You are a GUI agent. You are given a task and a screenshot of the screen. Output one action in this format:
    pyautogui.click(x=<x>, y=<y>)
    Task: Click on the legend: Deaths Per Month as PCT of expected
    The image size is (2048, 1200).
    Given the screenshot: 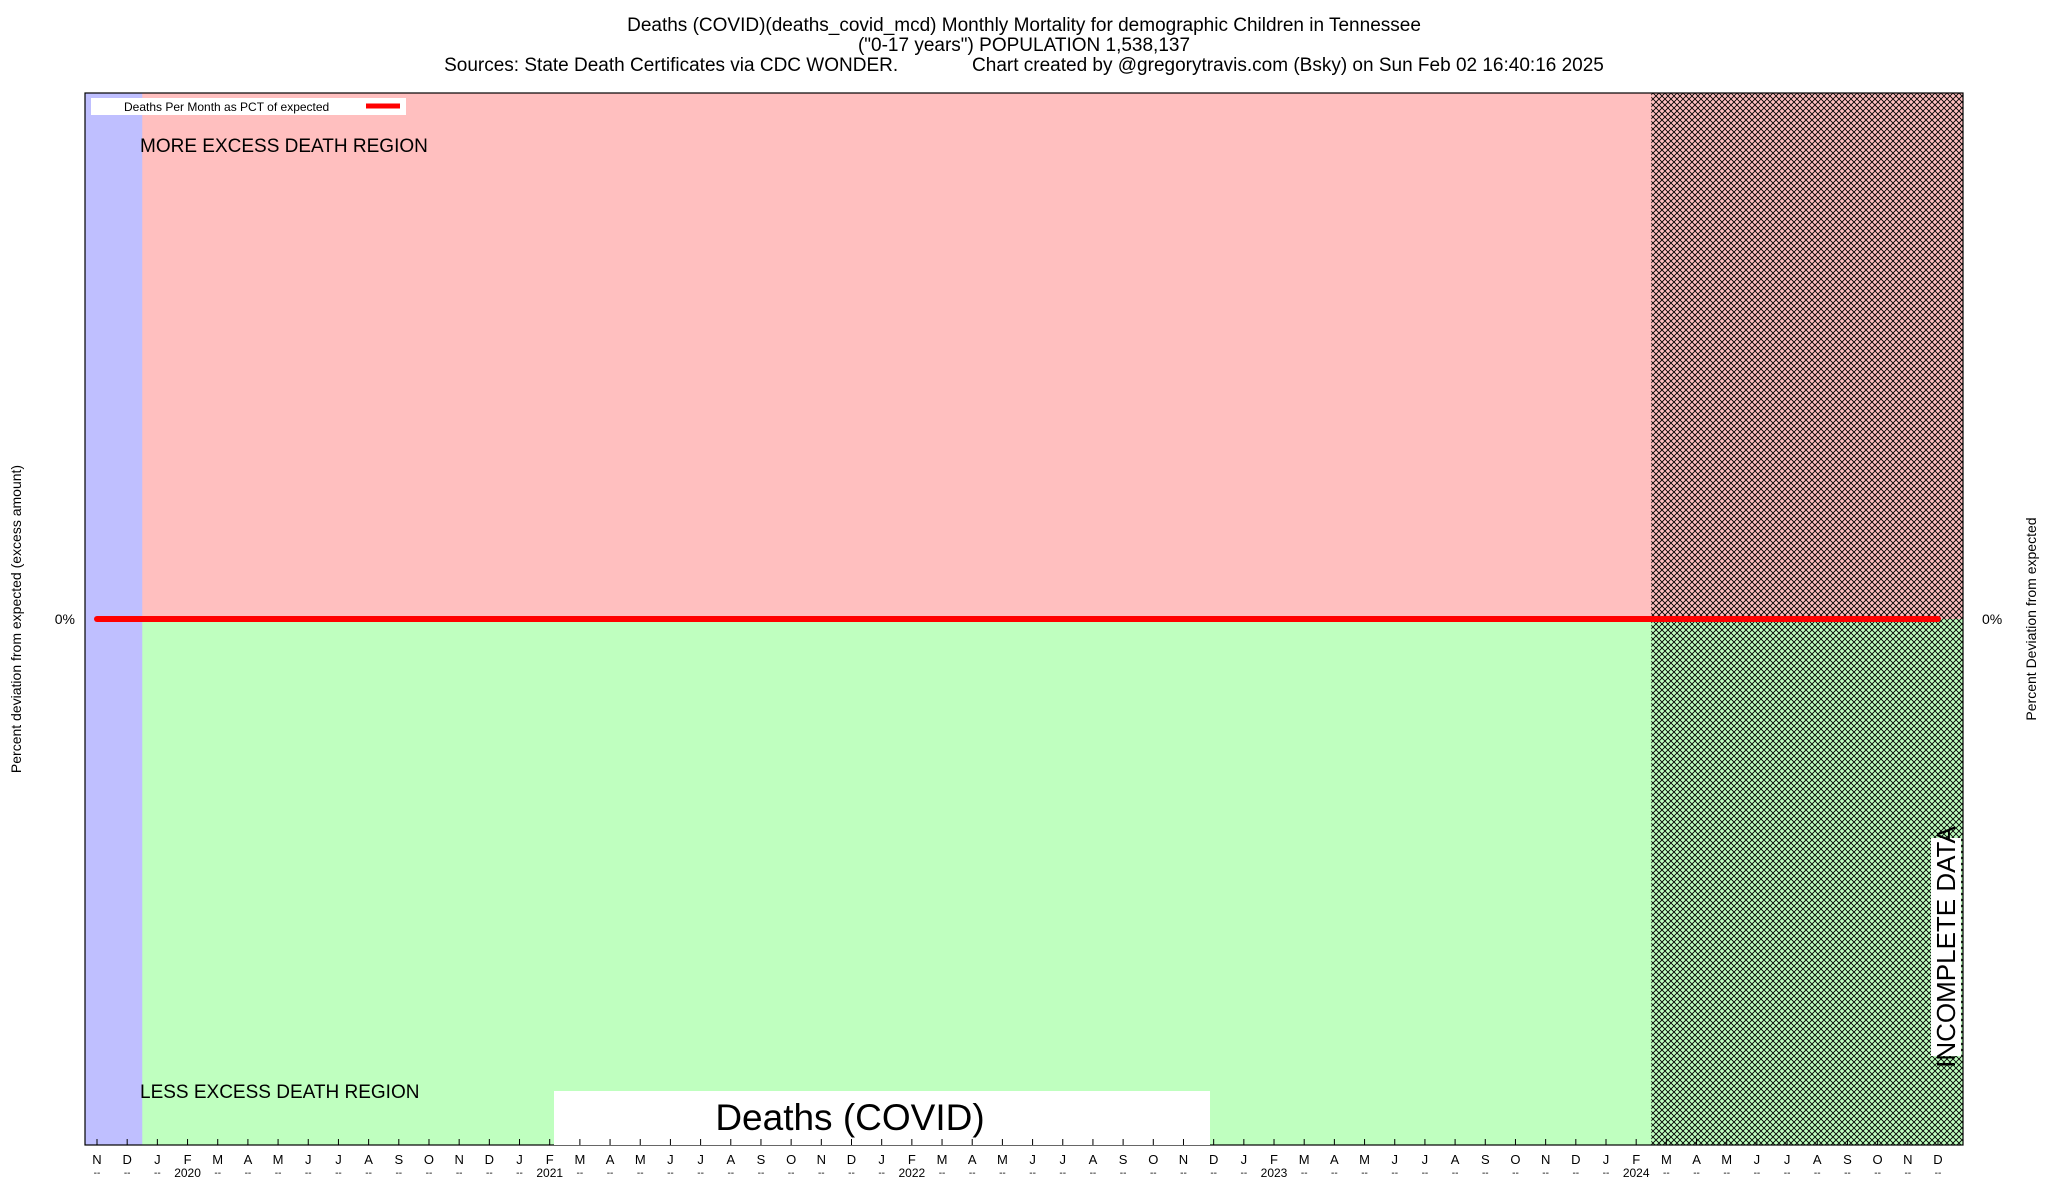 What is the action you would take?
    pyautogui.click(x=248, y=106)
    